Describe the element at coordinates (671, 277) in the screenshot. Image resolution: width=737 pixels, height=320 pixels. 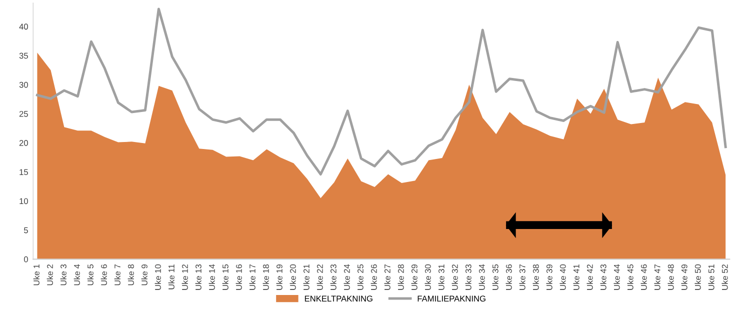
I see `x-tick-label: Uke 48` at that location.